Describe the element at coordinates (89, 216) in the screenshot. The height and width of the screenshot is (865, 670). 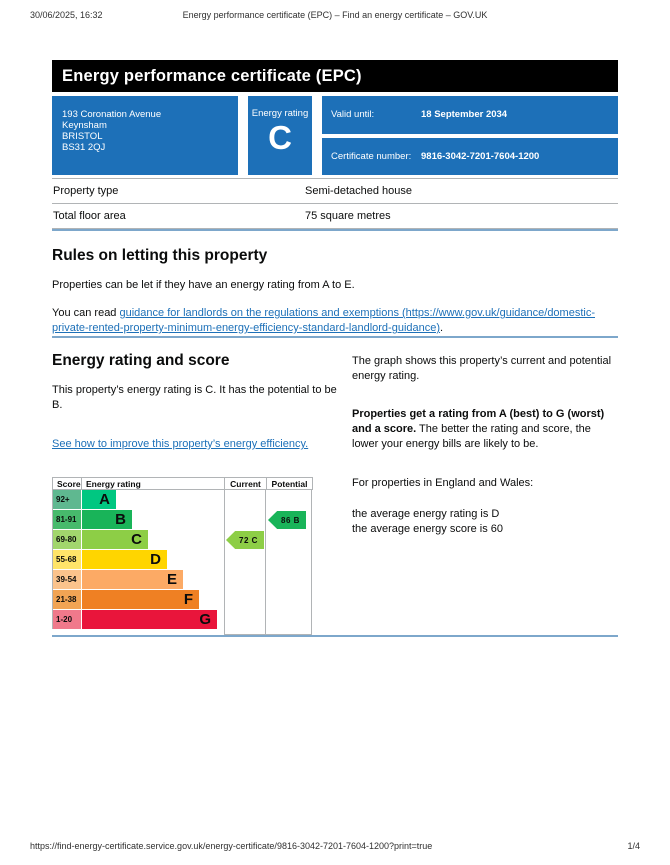
I see `floor-area-label: Total floor area` at that location.